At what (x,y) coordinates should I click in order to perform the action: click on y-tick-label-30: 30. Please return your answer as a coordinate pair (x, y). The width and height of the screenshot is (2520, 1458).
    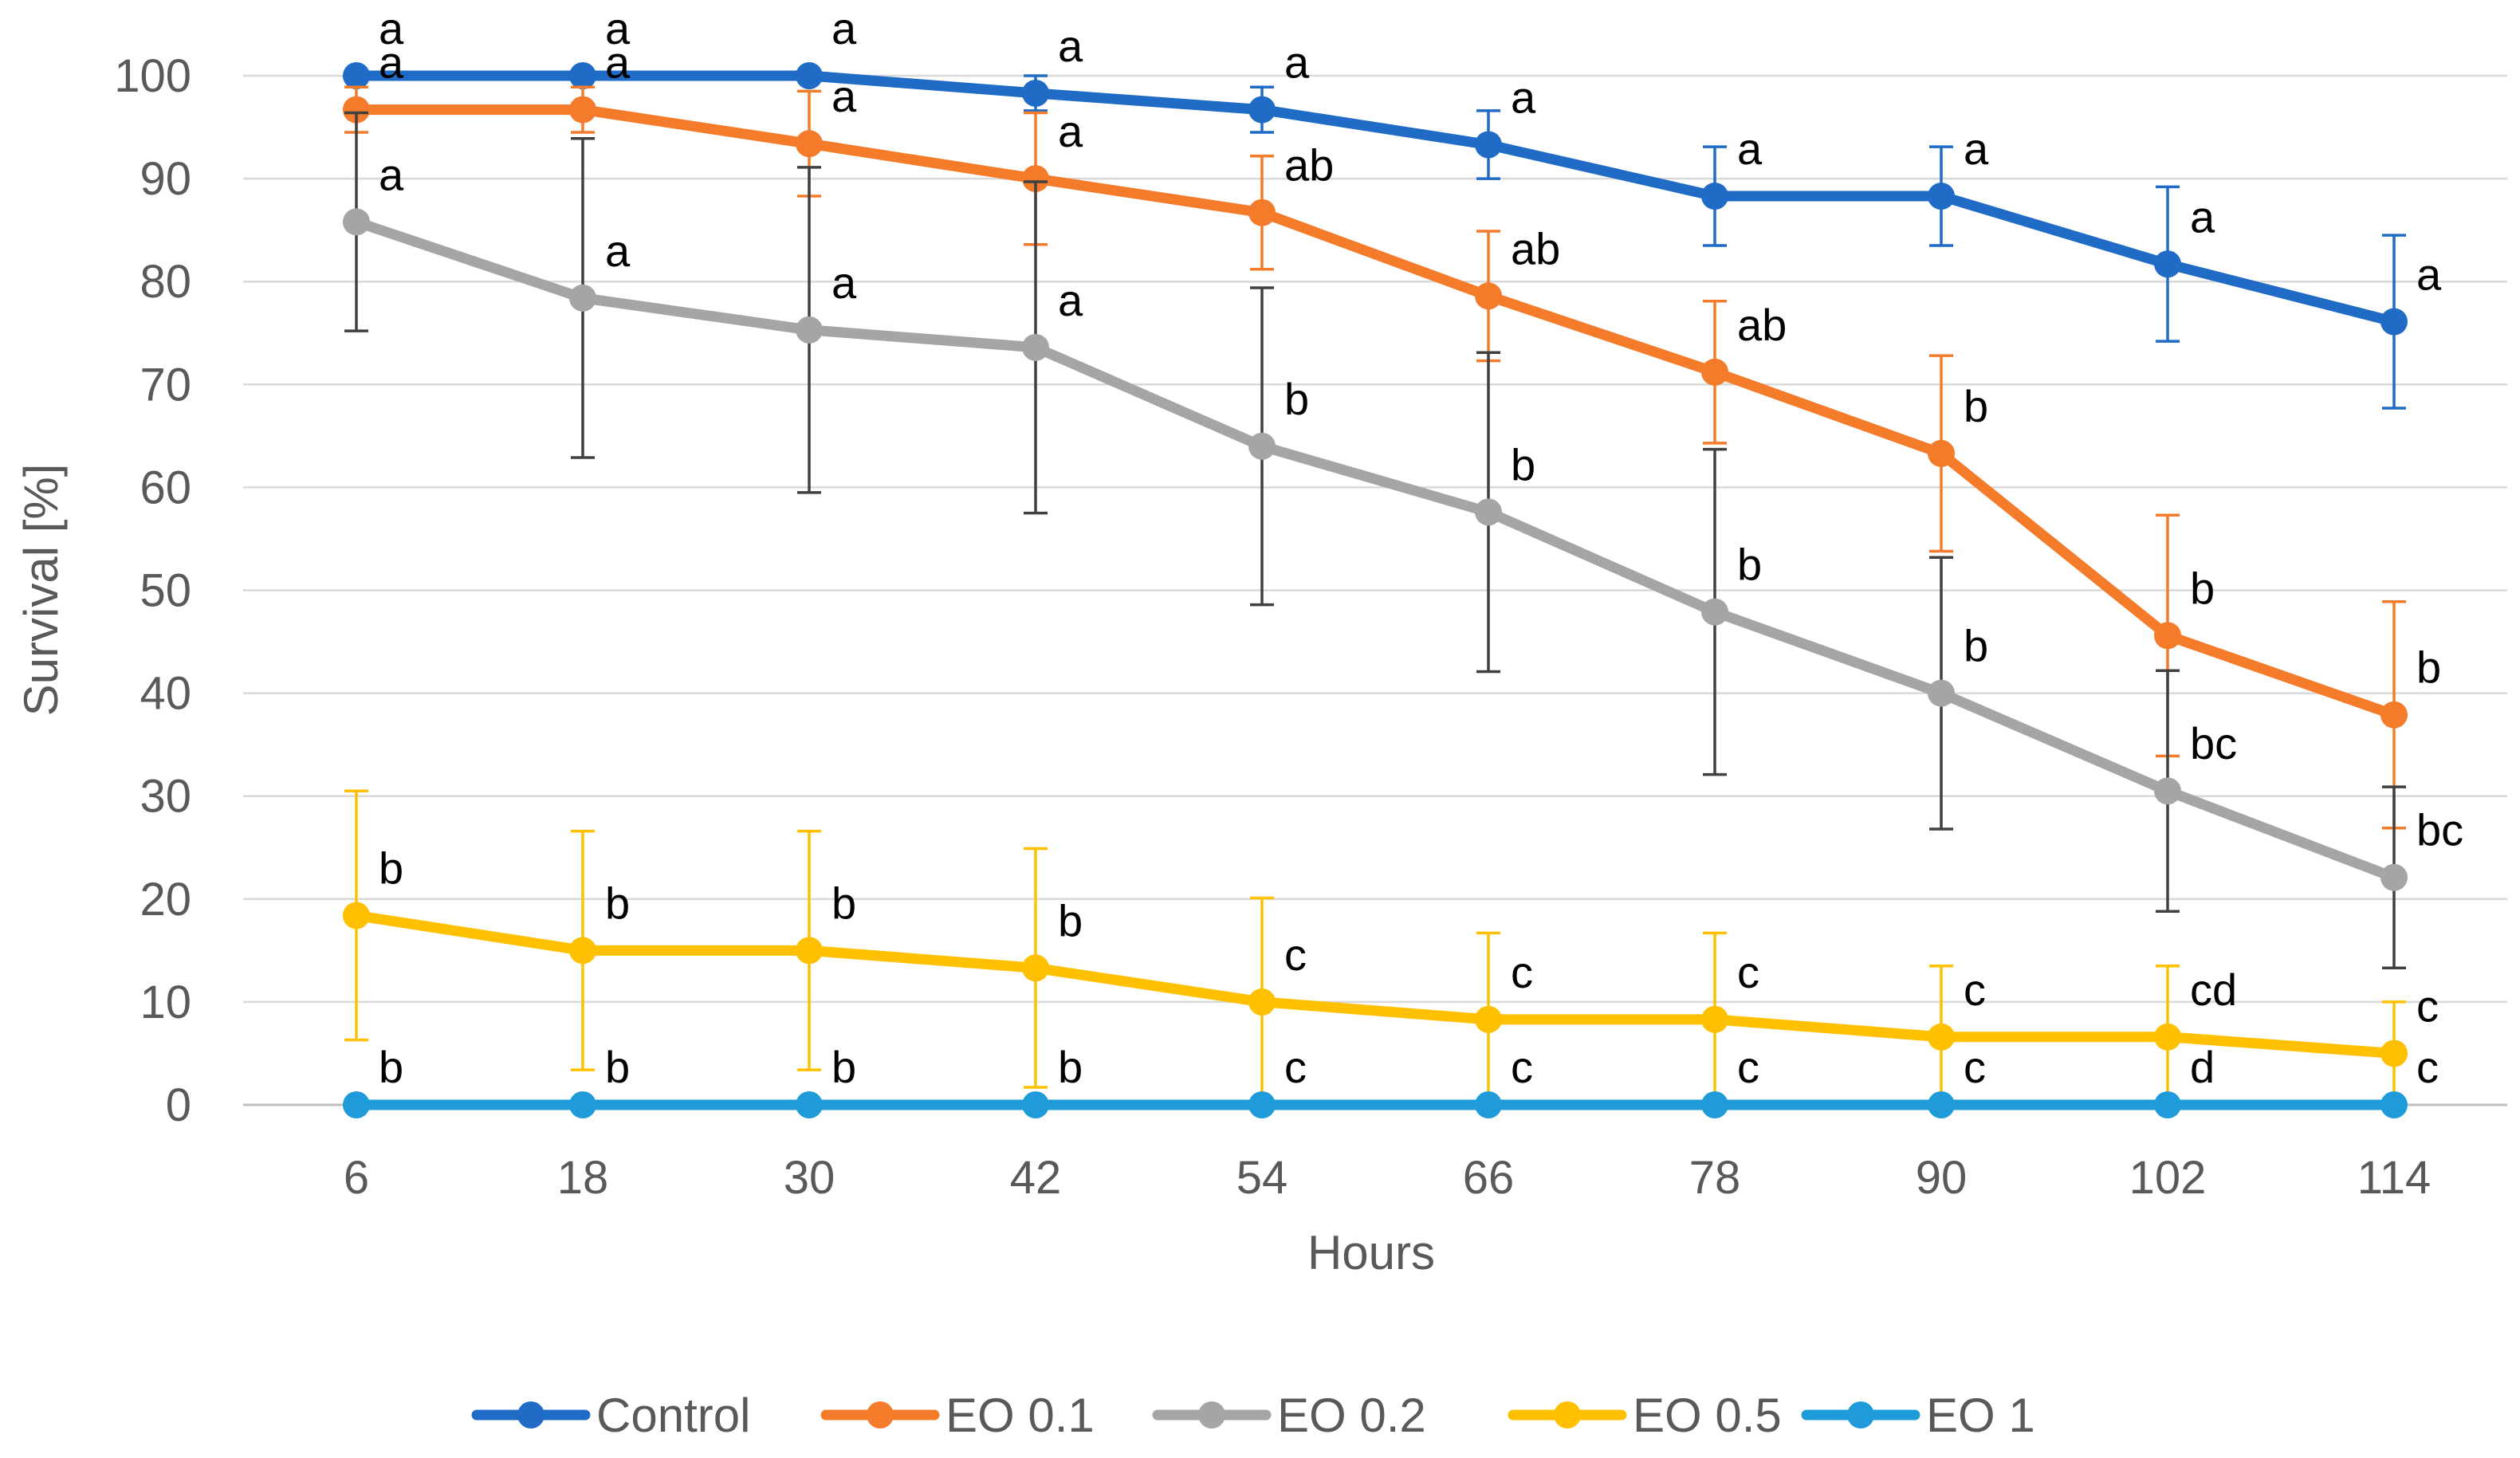
    Looking at the image, I should click on (165, 797).